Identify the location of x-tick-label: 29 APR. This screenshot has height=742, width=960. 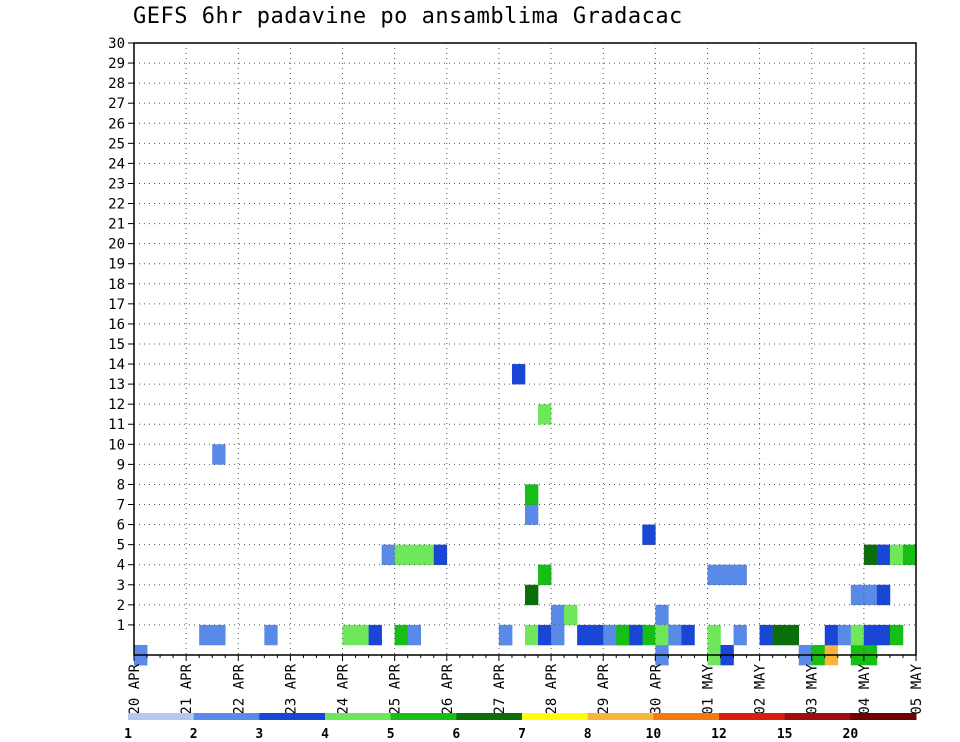
(604, 688).